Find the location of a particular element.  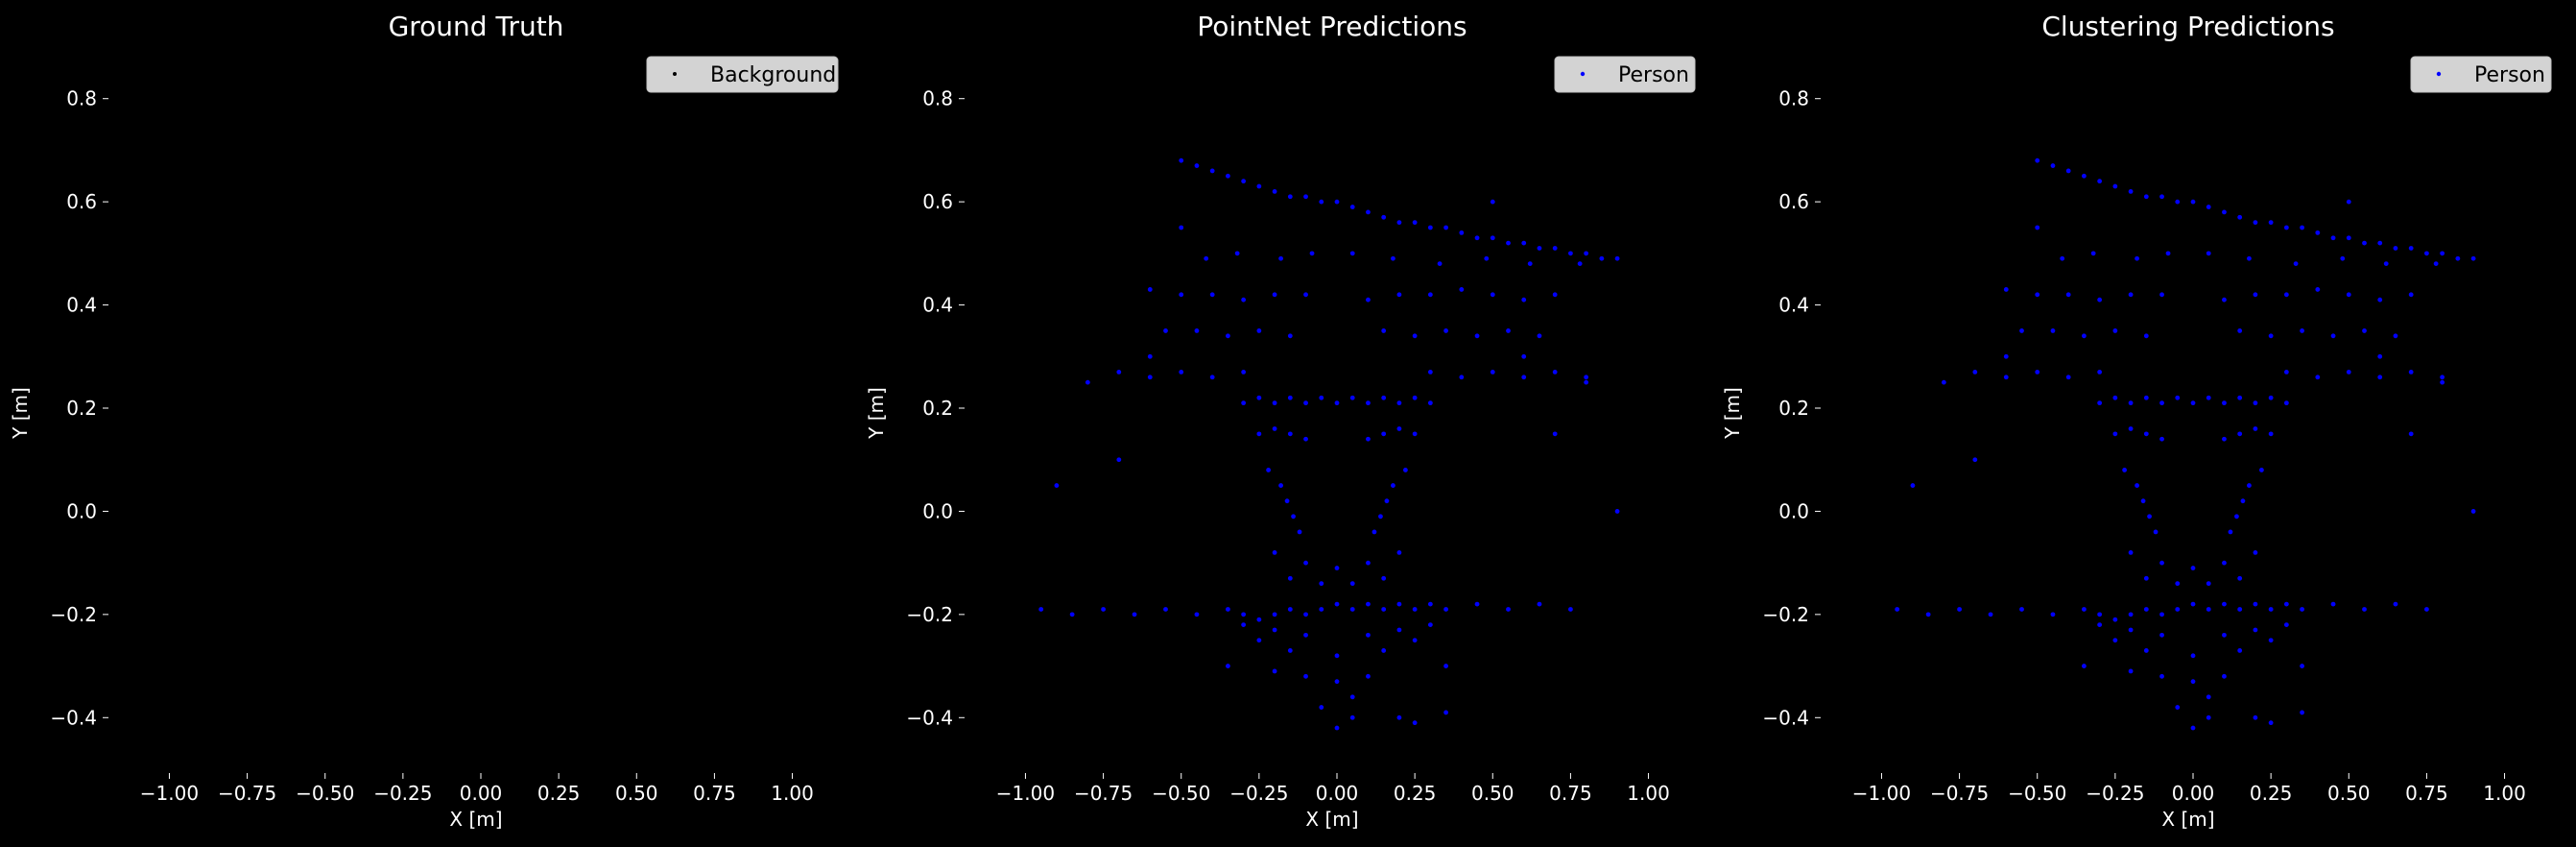

x-tick-label: 0.00 is located at coordinates (2193, 794).